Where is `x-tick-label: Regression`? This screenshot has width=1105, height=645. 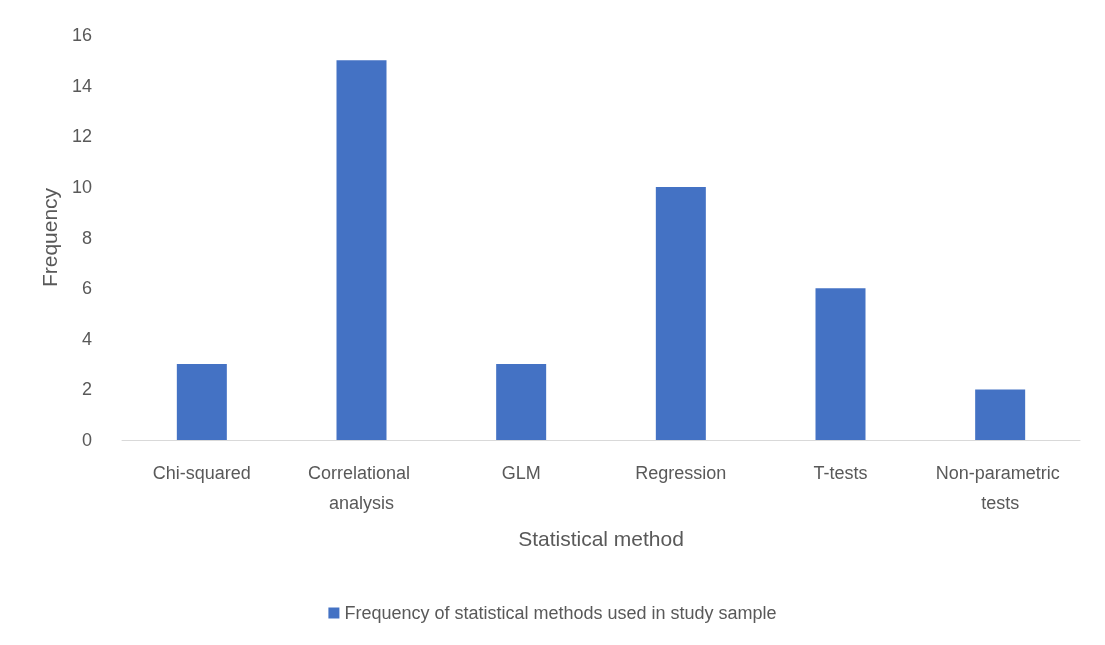
x-tick-label: Regression is located at coordinates (681, 473).